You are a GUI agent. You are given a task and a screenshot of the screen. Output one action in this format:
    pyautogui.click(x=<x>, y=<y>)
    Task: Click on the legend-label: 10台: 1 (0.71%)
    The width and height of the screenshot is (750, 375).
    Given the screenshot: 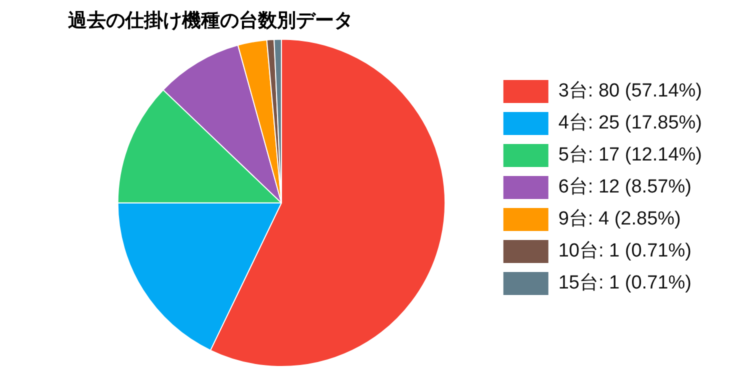 What is the action you would take?
    pyautogui.click(x=625, y=251)
    